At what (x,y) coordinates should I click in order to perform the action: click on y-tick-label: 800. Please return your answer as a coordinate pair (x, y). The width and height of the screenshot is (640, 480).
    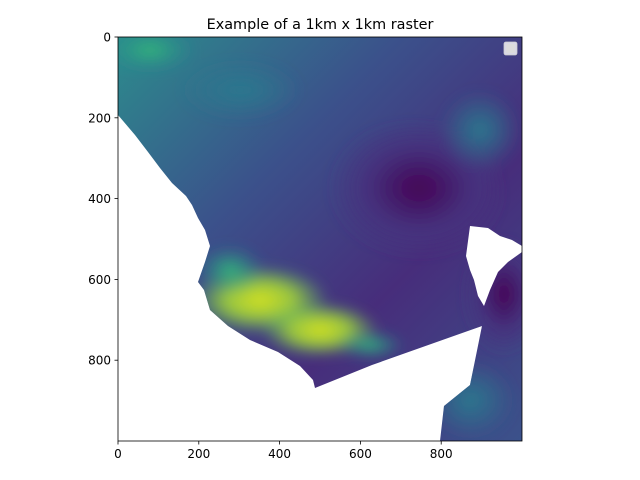
    Looking at the image, I should click on (99, 361).